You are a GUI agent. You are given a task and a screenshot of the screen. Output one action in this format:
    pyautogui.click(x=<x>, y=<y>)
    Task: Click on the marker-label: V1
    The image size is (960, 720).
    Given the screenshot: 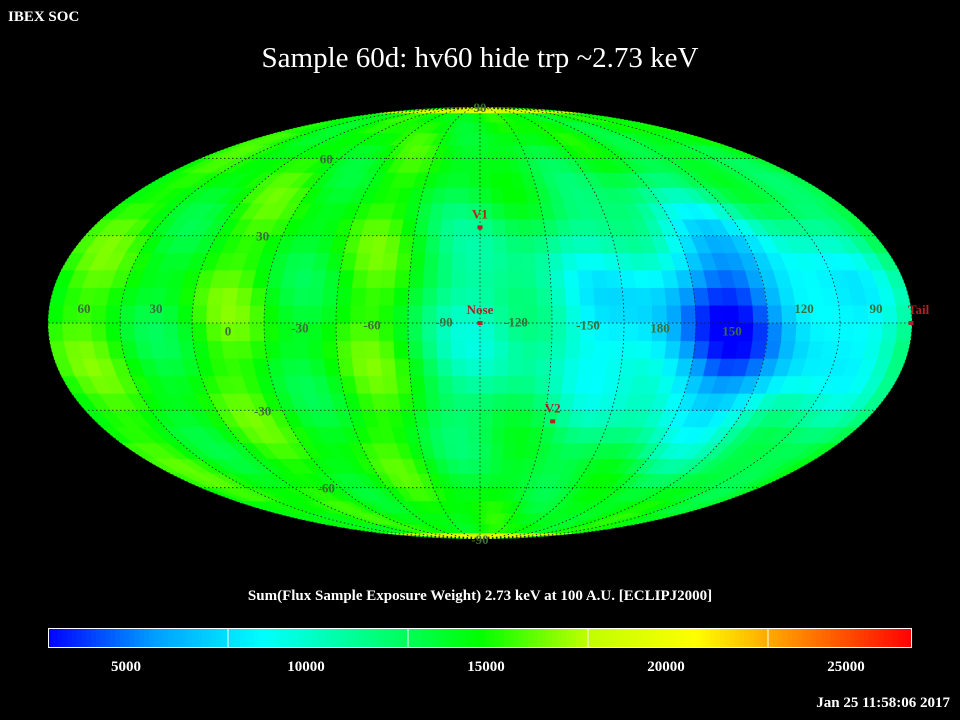 What is the action you would take?
    pyautogui.click(x=480, y=213)
    